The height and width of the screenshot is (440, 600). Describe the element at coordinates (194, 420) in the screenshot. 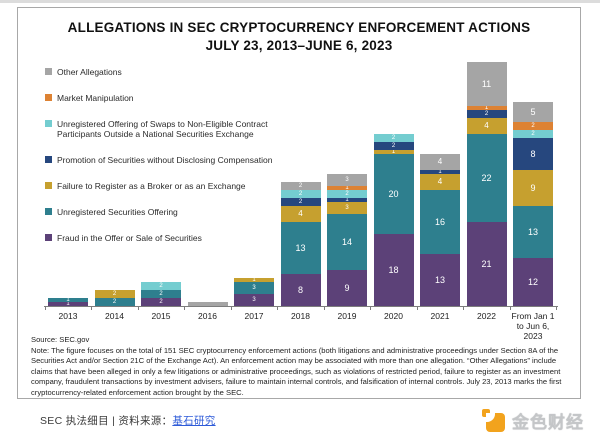

I see `footer-source-link: 基石研究` at that location.